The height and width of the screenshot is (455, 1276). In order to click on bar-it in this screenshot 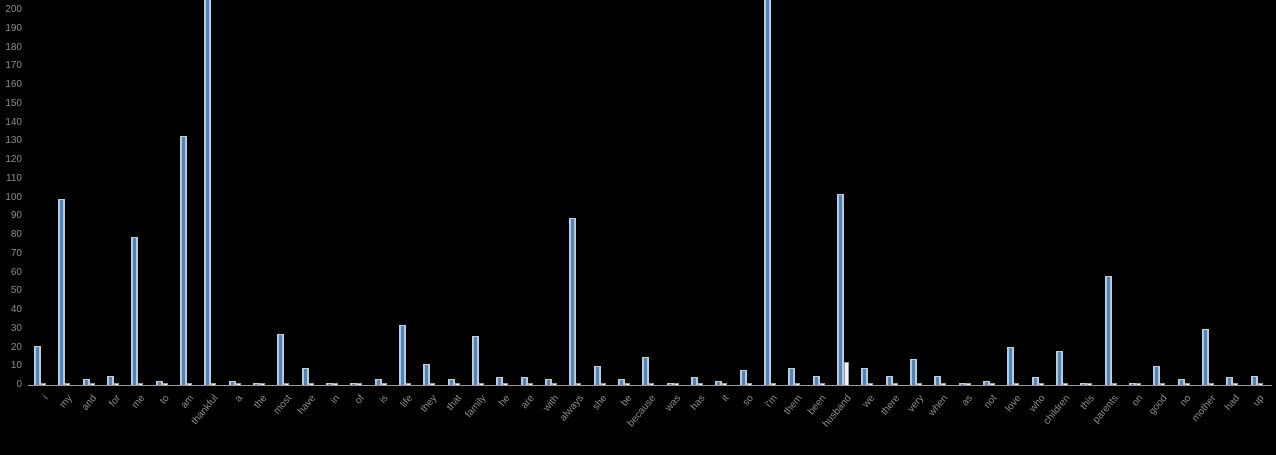, I will do `click(718, 383)`.